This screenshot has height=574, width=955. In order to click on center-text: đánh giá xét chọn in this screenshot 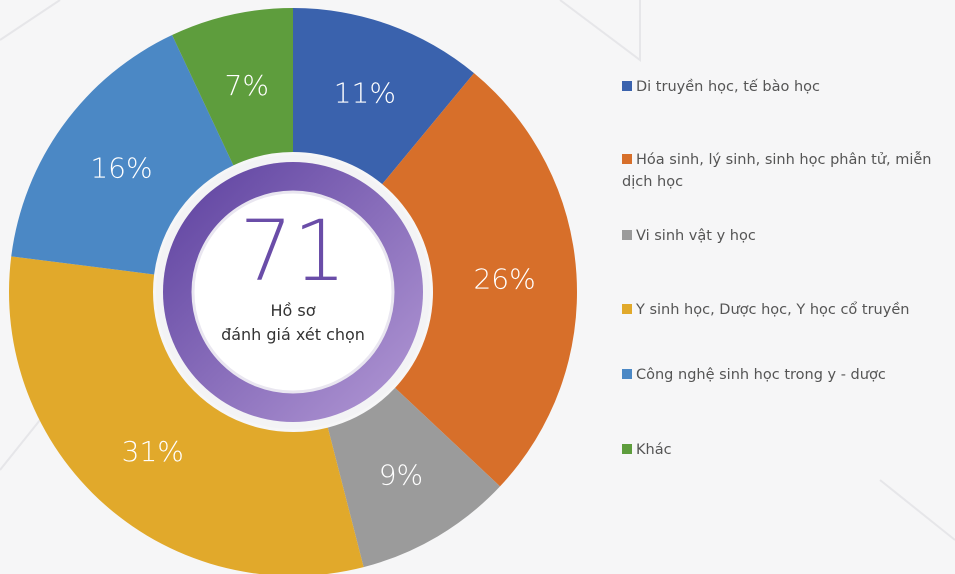, I will do `click(293, 334)`.